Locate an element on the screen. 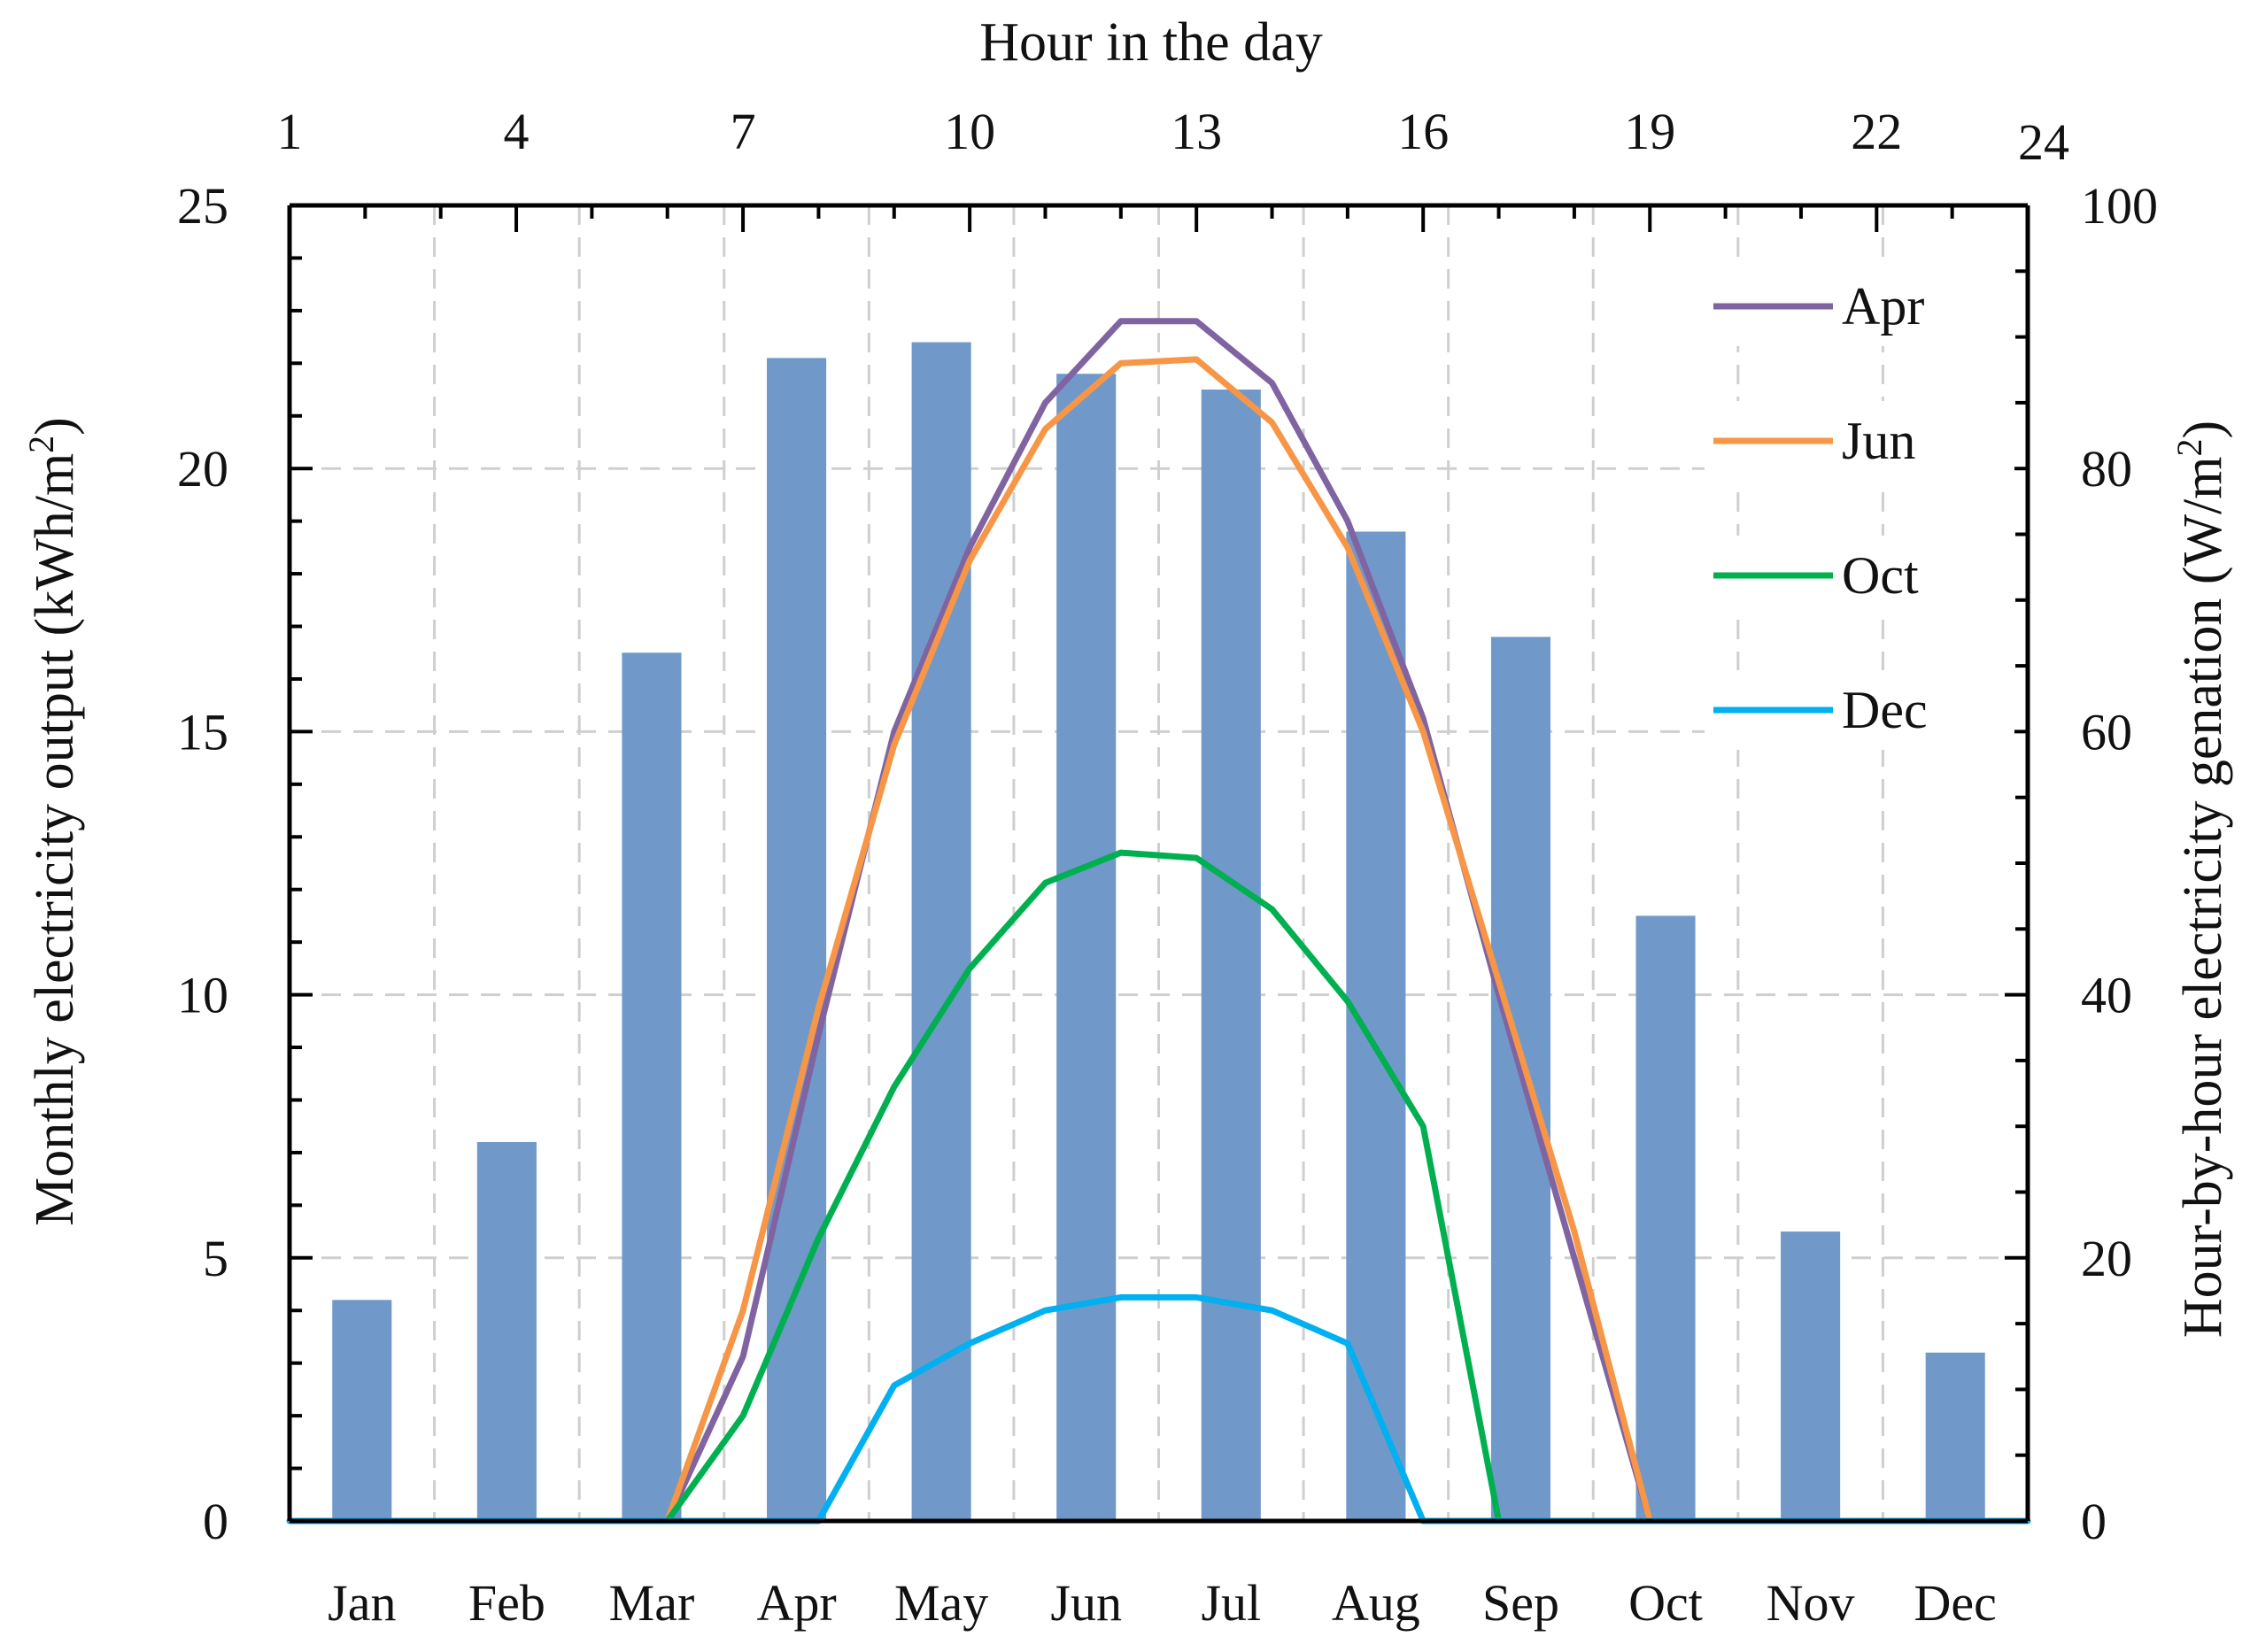  right-axis-title: Hour-by-hour electricity genation (W/m2) is located at coordinates (2201, 879).